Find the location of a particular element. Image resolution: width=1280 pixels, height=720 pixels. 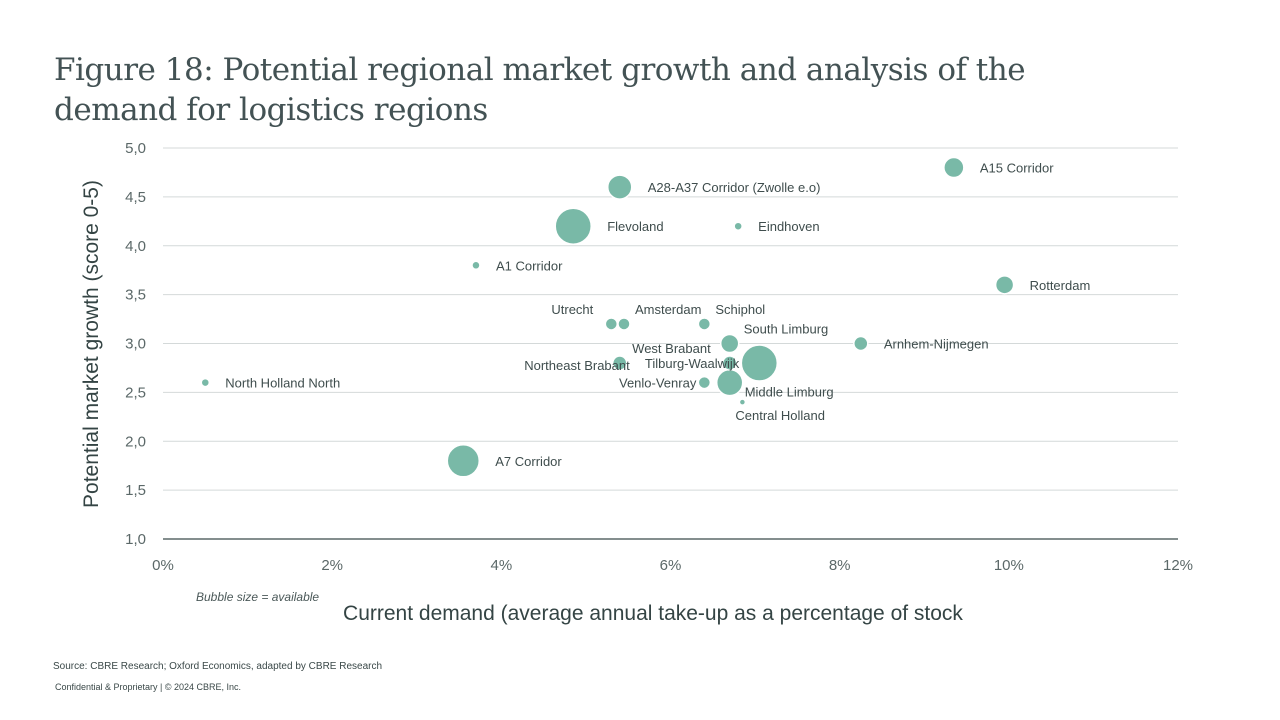

data-label-tilburg-waalwijk: Tilburg-Waalwijk is located at coordinates (692, 363).